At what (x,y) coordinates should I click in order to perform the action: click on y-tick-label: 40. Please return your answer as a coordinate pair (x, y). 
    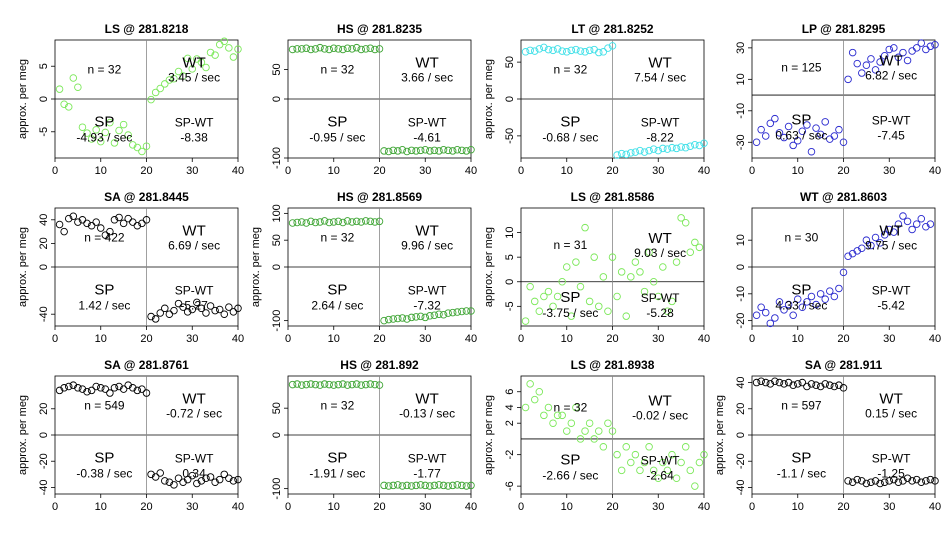
    Looking at the image, I should click on (741, 382).